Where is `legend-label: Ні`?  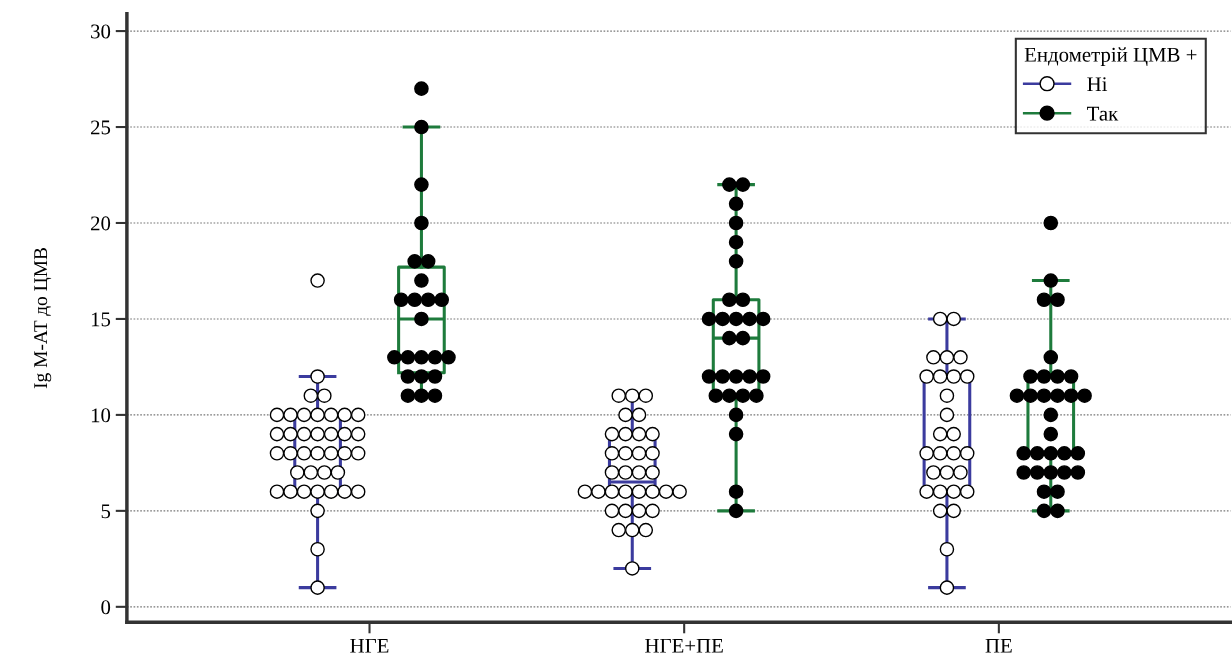
legend-label: Ні is located at coordinates (1097, 84).